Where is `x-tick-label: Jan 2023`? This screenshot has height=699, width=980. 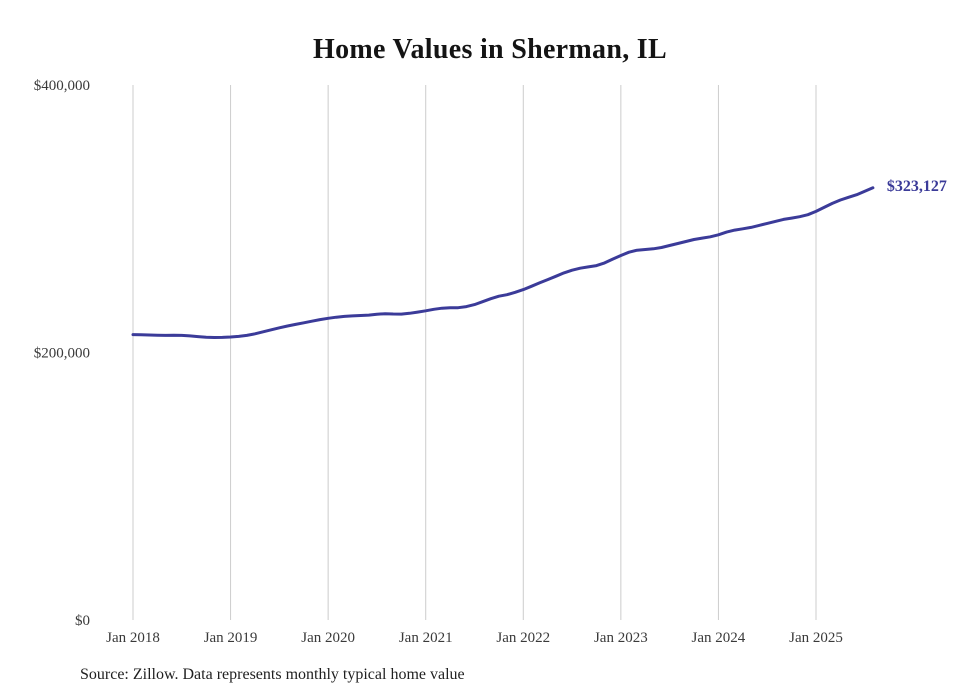
x-tick-label: Jan 2023 is located at coordinates (621, 638).